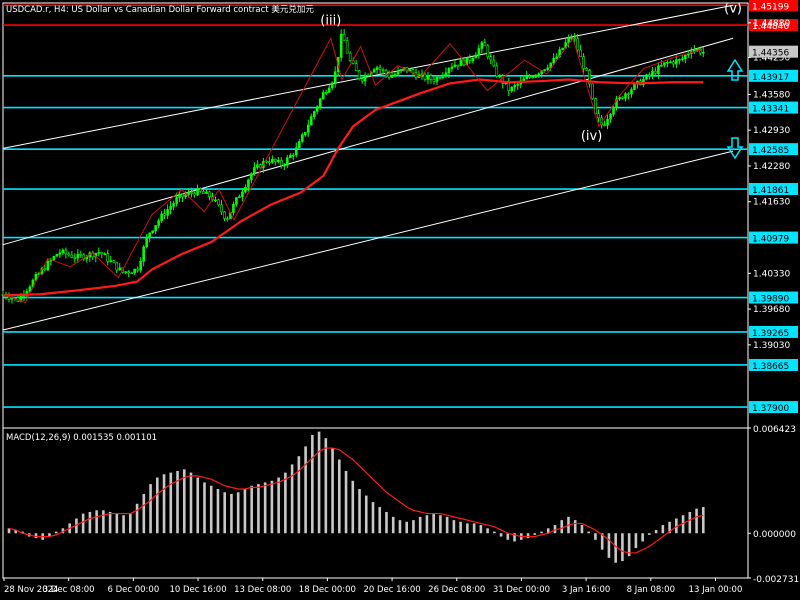 The image size is (800, 600). What do you see at coordinates (262, 590) in the screenshot?
I see `x-tick-label: 13 Dec 08:00` at bounding box center [262, 590].